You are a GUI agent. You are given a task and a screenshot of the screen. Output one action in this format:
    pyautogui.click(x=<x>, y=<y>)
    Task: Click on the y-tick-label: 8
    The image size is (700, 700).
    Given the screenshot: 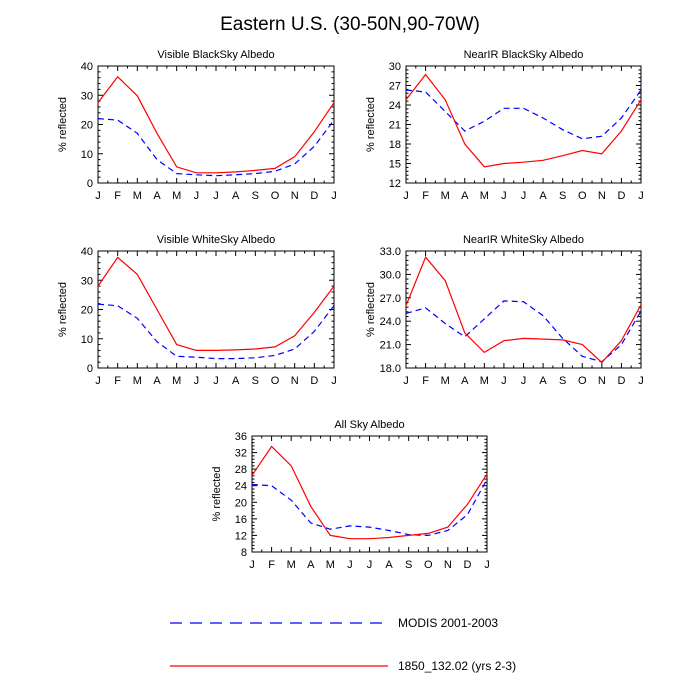 What is the action you would take?
    pyautogui.click(x=244, y=553)
    